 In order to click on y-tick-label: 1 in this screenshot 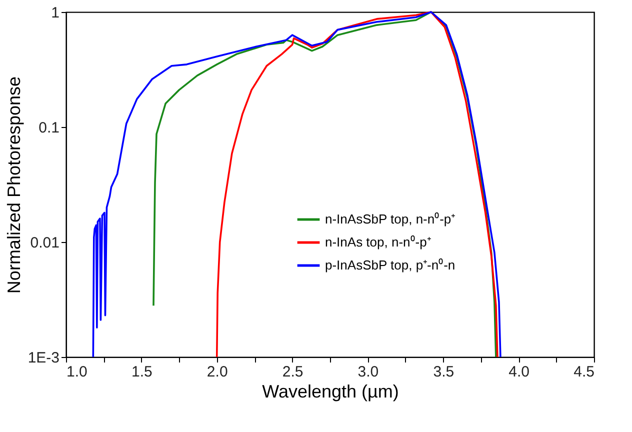, I will do `click(55, 13)`.